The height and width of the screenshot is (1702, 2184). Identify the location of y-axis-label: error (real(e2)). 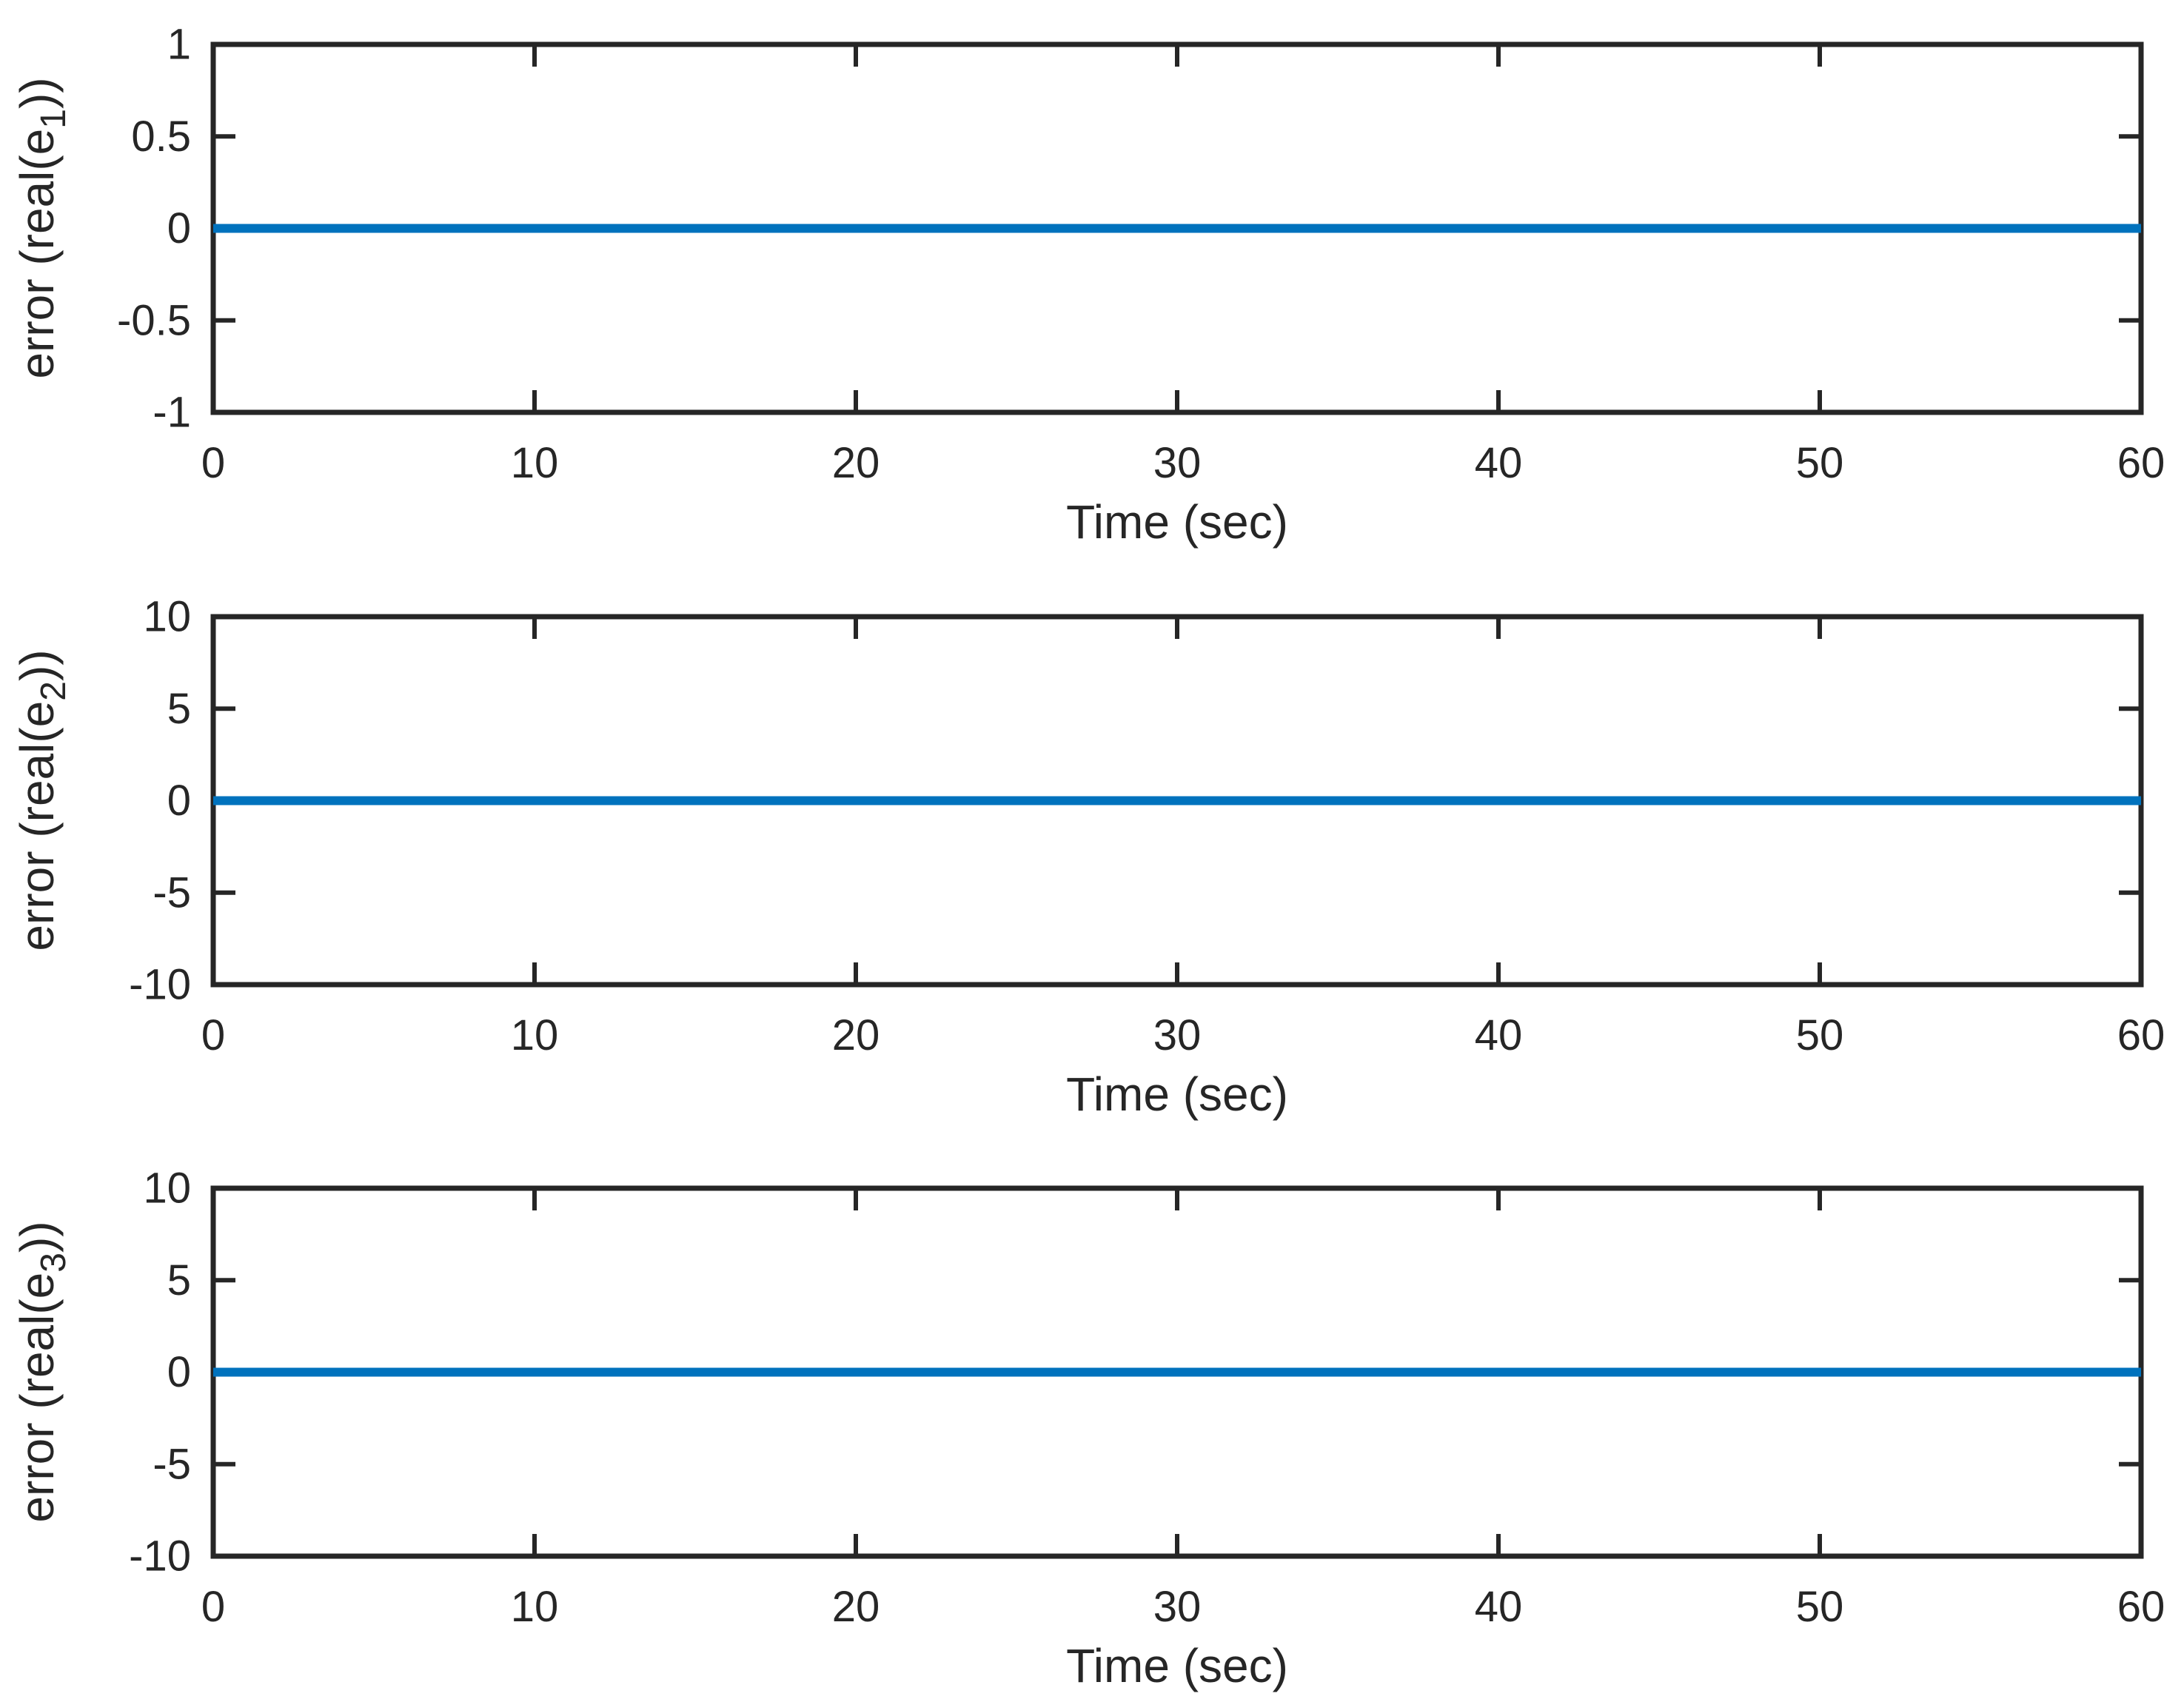
(41, 800).